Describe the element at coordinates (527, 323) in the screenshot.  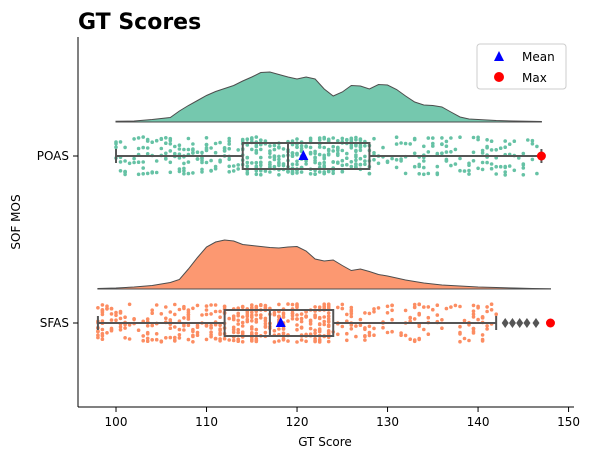
I see `outlier-marker` at that location.